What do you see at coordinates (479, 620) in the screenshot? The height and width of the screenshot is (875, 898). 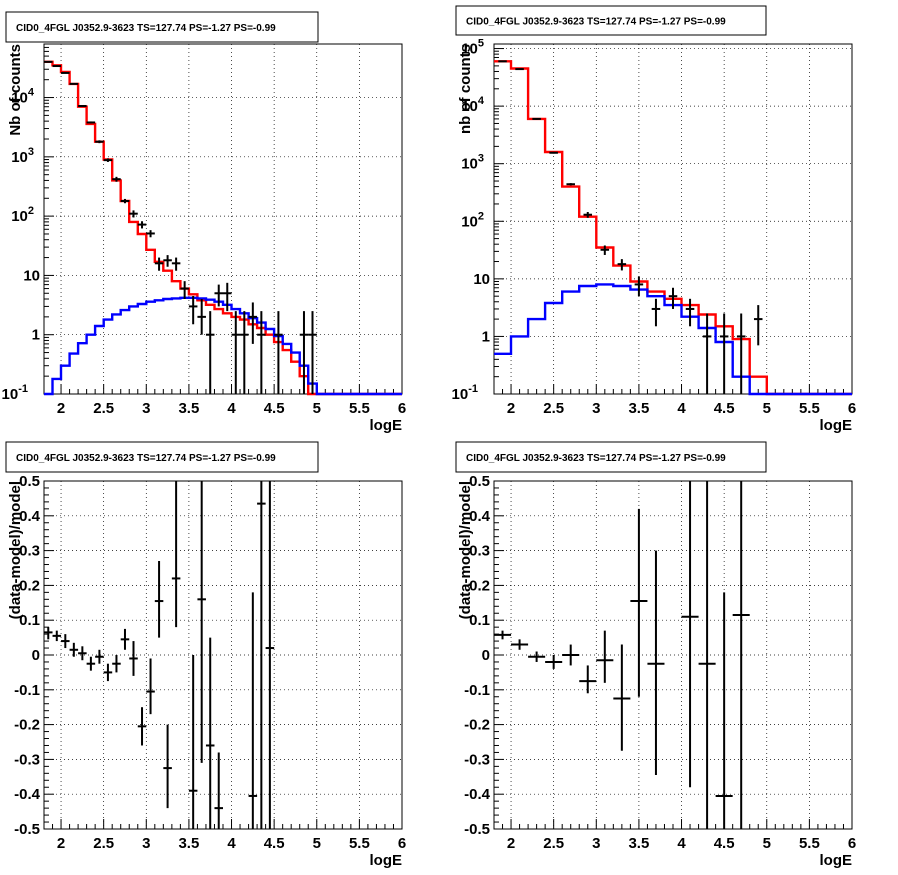 I see `y-tick-label: 0.1` at bounding box center [479, 620].